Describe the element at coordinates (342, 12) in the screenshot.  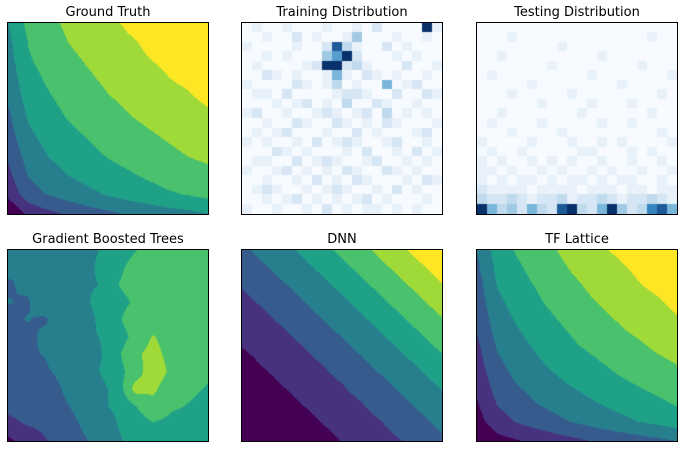
I see `panel-title-training-distribution: Training Distribution` at that location.